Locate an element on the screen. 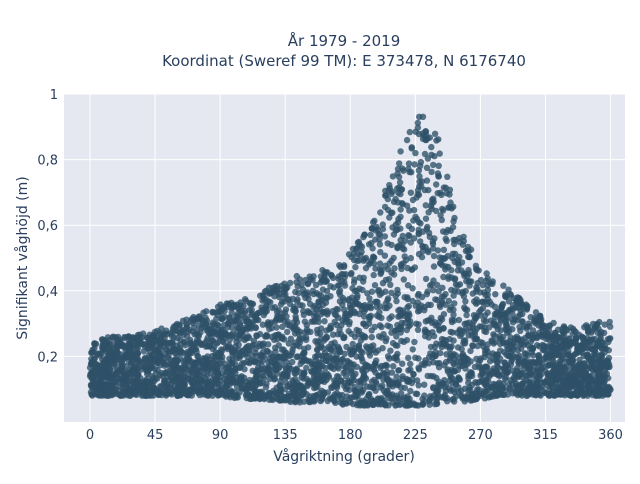 The height and width of the screenshot is (484, 640). x-tick-label: 45 is located at coordinates (155, 435).